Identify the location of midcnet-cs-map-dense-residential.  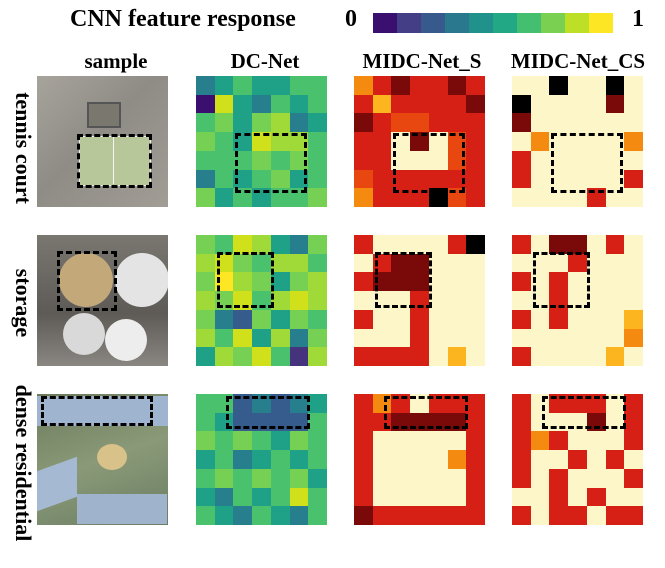
(577, 459).